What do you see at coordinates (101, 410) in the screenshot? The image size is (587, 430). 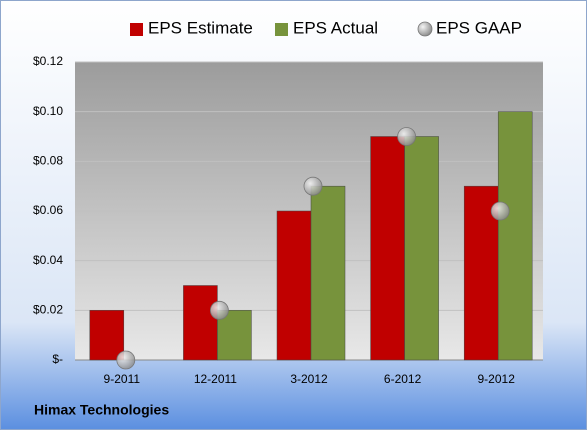 I see `footer: Himax Technologies` at bounding box center [101, 410].